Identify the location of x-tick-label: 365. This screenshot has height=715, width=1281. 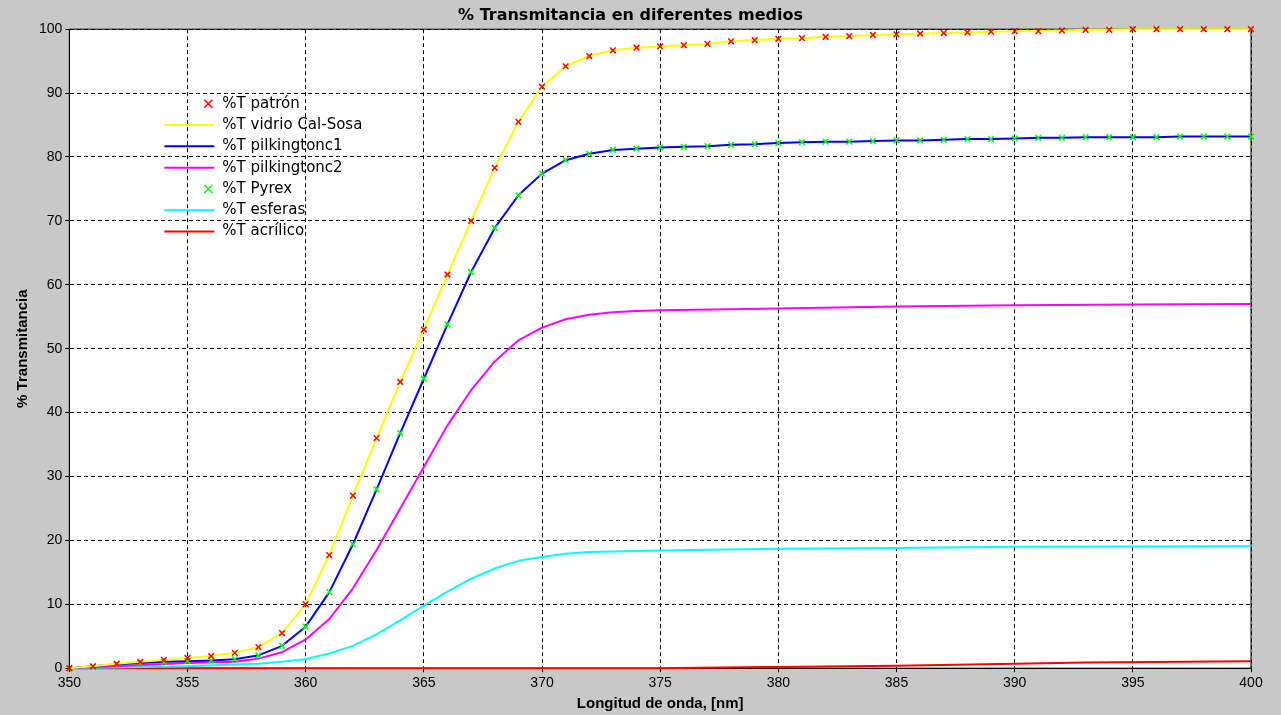
(424, 682).